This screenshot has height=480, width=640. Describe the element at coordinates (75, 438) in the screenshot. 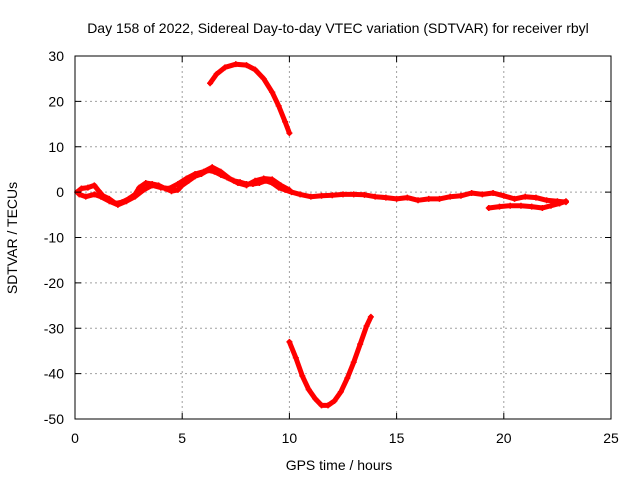

I see `x-tick-label: 0` at that location.